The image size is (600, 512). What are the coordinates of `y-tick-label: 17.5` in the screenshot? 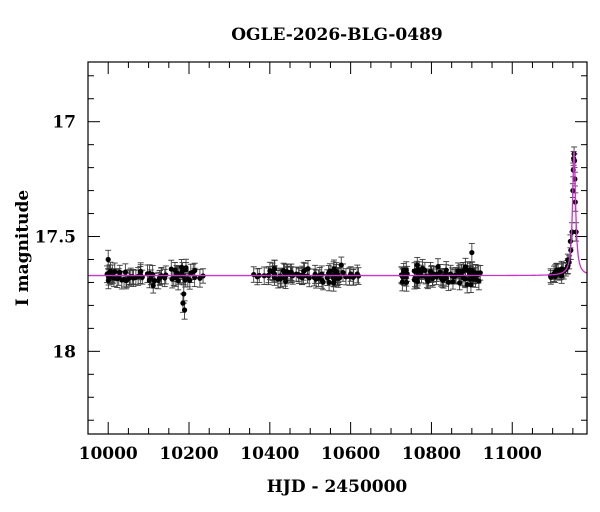 It's located at (55, 238).